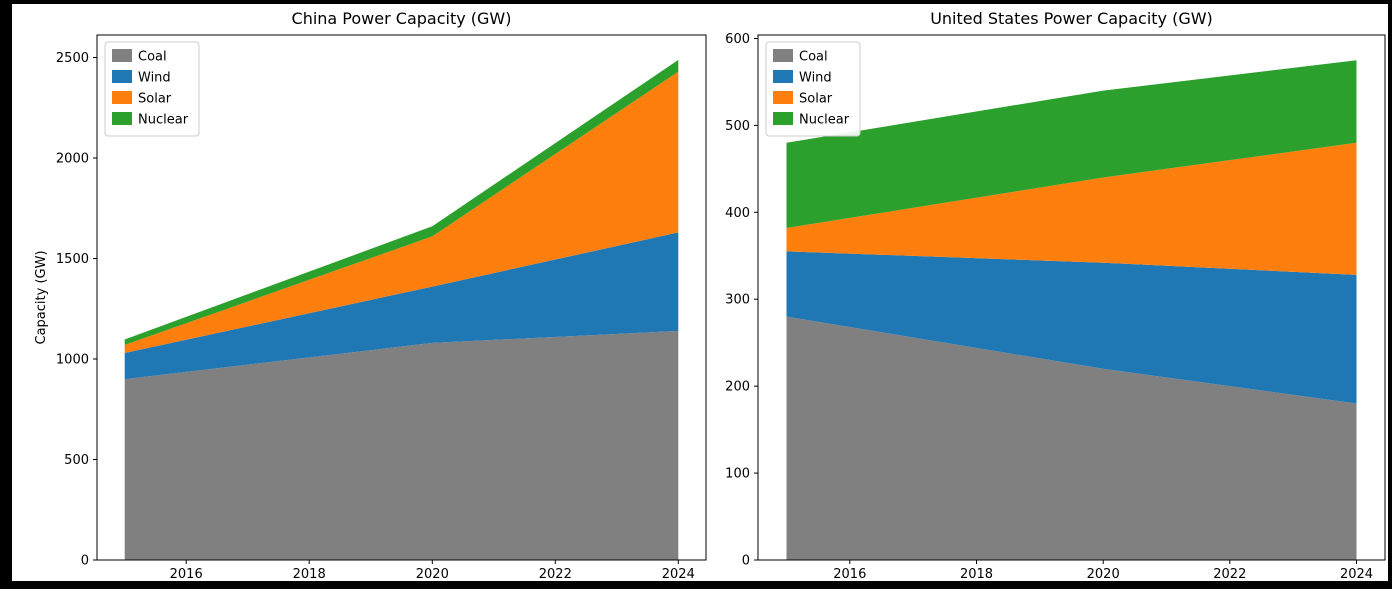 This screenshot has width=1392, height=589. What do you see at coordinates (72, 58) in the screenshot?
I see `y-tick-label: 2500` at bounding box center [72, 58].